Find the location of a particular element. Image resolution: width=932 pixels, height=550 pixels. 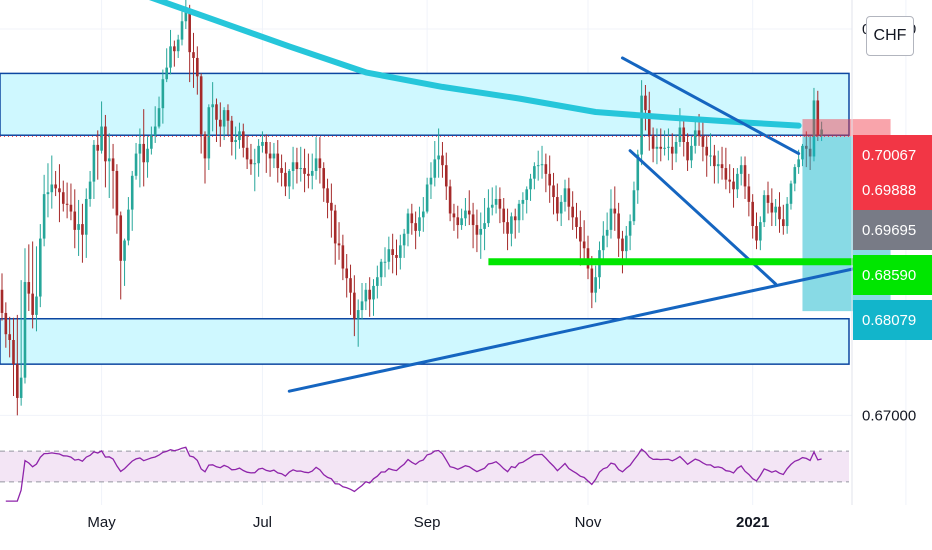

price-label-tag: 0.68590 is located at coordinates (892, 275).